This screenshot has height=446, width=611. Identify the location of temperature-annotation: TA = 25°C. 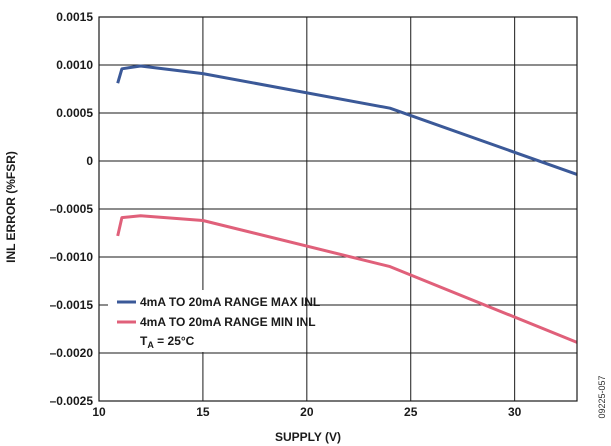
(167, 342).